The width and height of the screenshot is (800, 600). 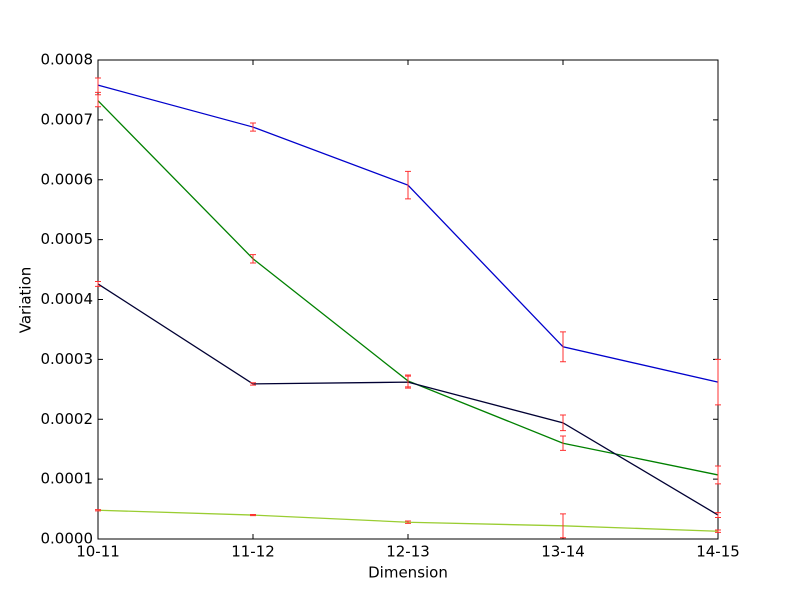 I want to click on x-tick-label: 10-11, so click(x=98, y=552).